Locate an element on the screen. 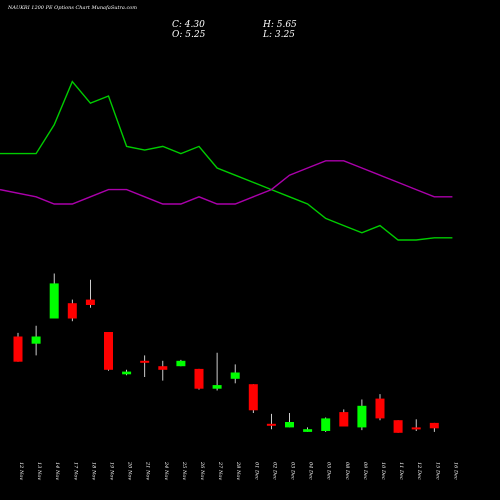 The width and height of the screenshot is (500, 500). low-value: L: 3.25 is located at coordinates (278, 35).